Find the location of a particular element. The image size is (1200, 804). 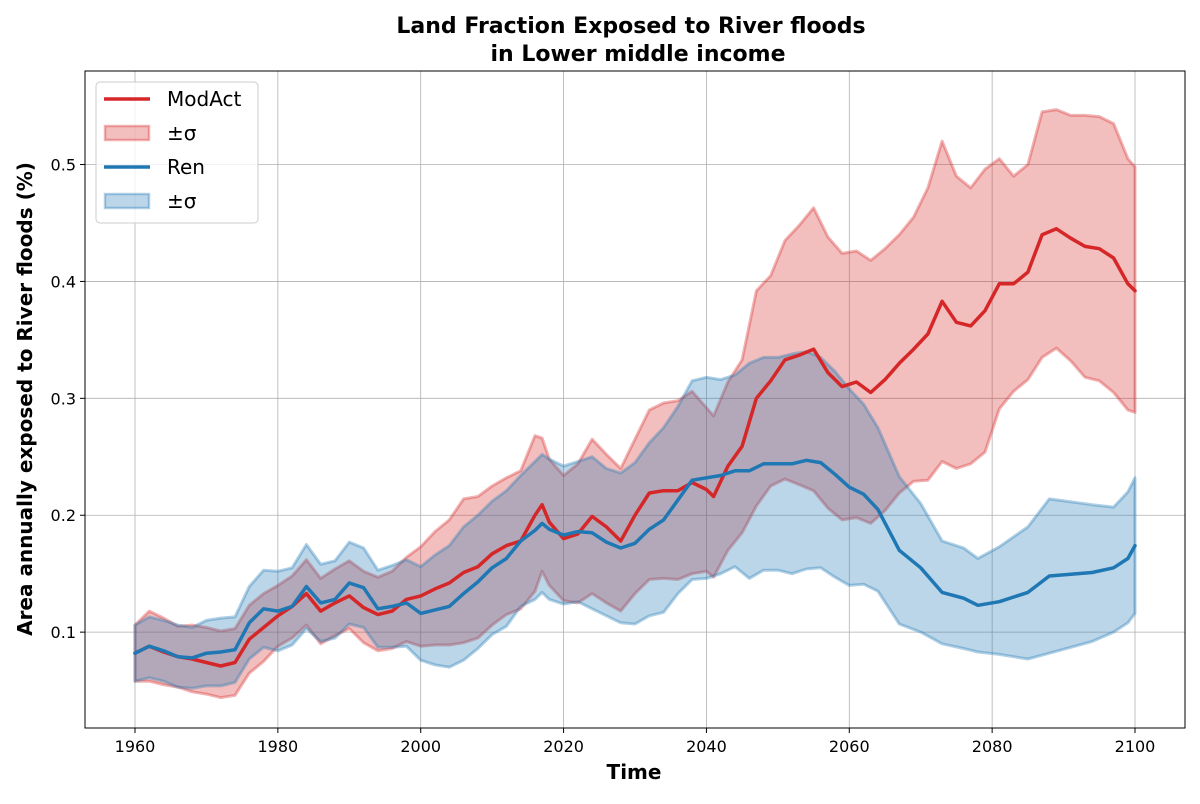

x-tick-label: 2060 is located at coordinates (849, 746).